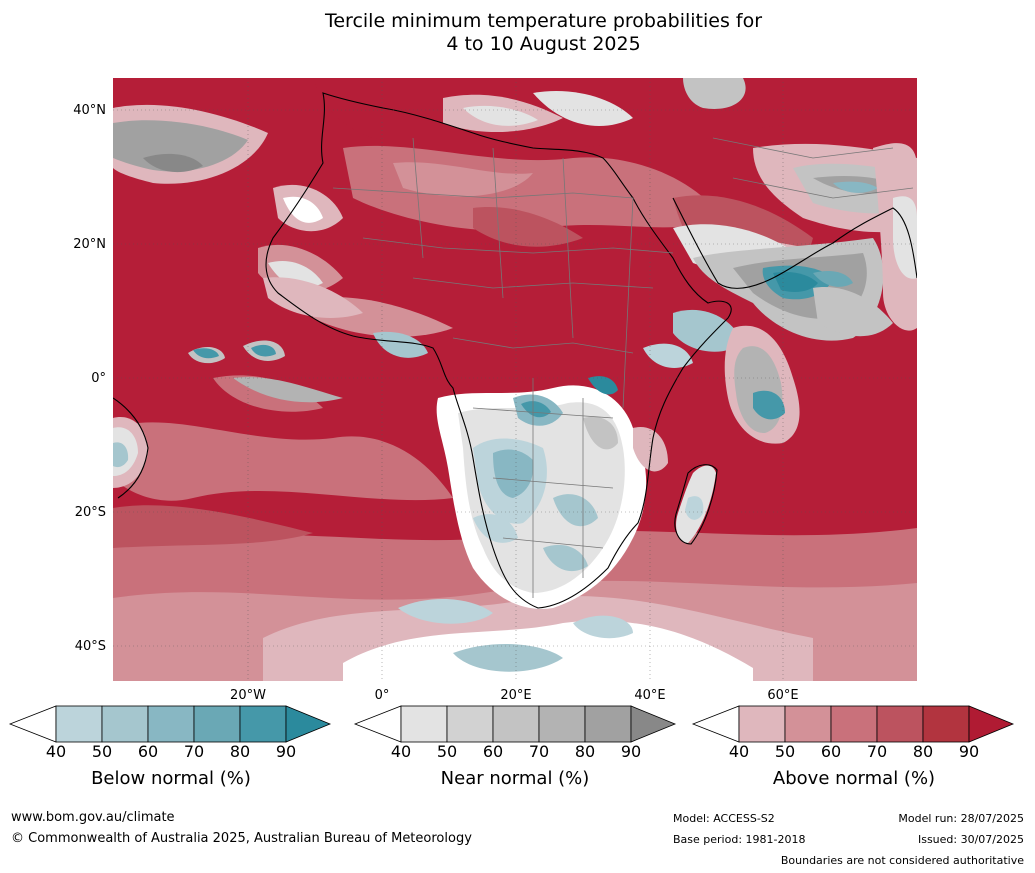 This screenshot has width=1035, height=873. What do you see at coordinates (171, 778) in the screenshot?
I see `colorbar-below-title: Below normal (%)` at bounding box center [171, 778].